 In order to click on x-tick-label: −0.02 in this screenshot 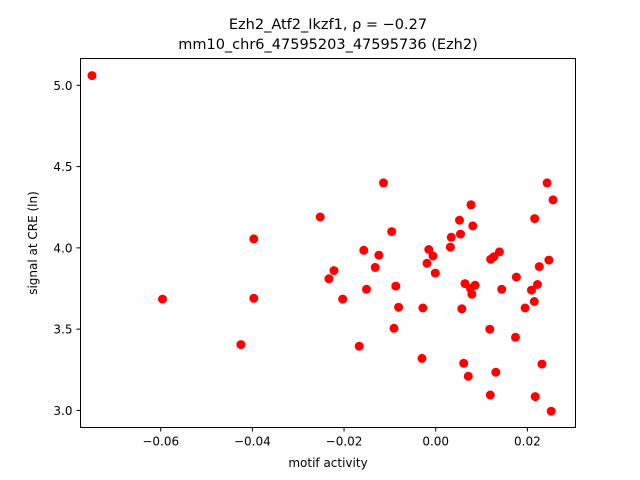, I will do `click(344, 442)`.